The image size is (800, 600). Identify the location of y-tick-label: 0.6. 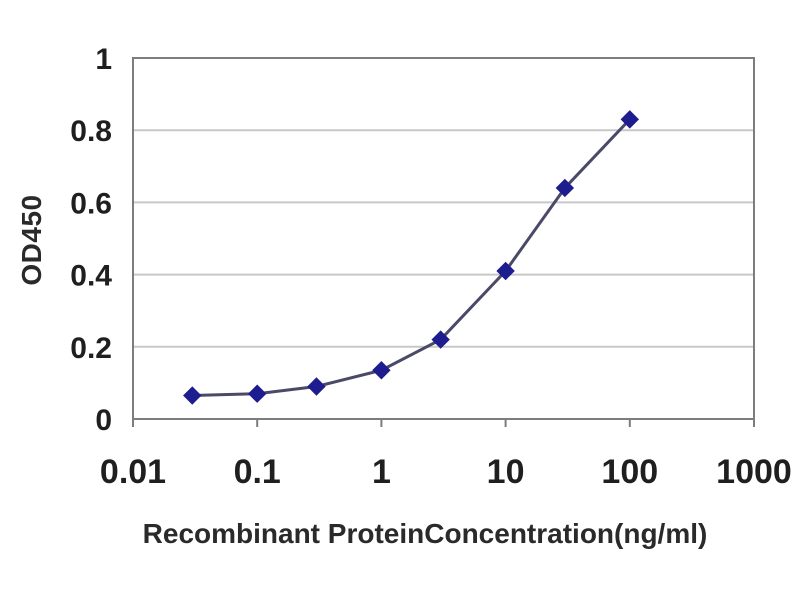
(91, 203).